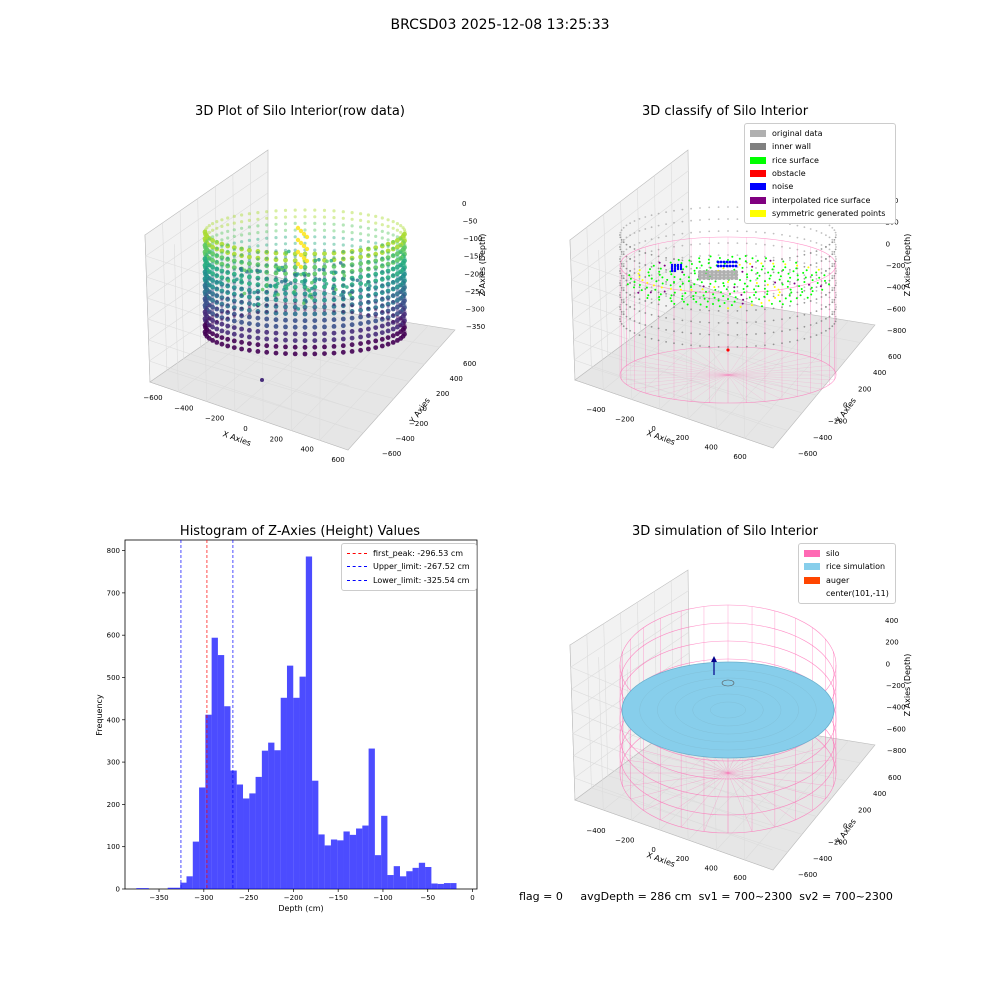  What do you see at coordinates (469, 364) in the screenshot?
I see `tick-label: 600` at bounding box center [469, 364].